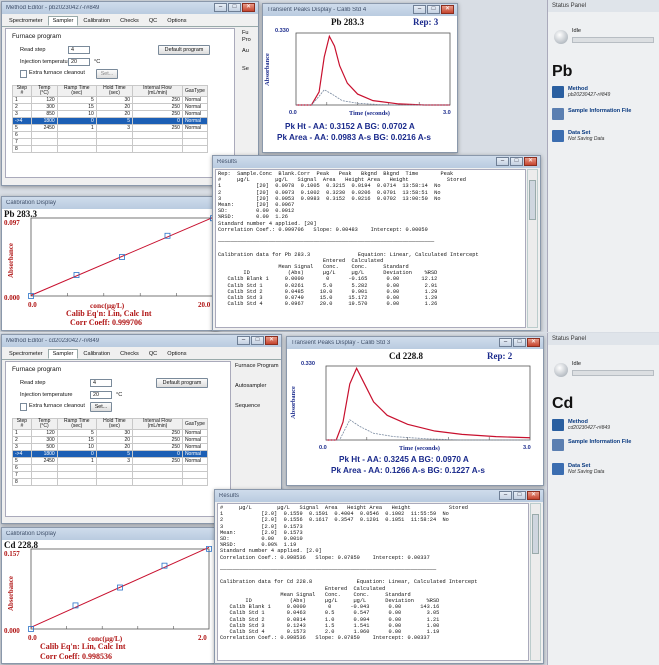  I want to click on table-row: 6, so click(110, 468).